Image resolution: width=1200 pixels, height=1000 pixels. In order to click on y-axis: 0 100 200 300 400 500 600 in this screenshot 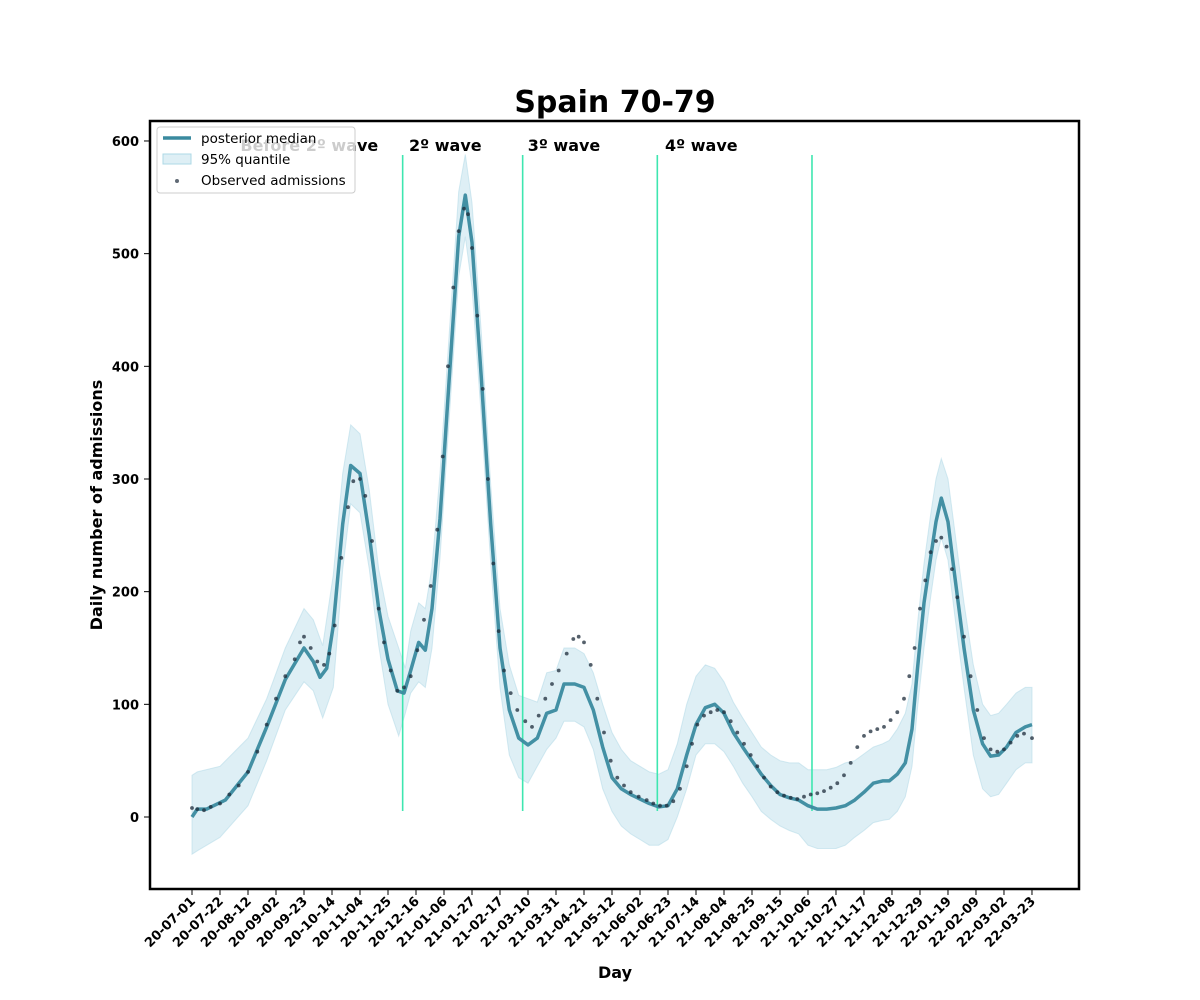, I will do `click(131, 480)`.